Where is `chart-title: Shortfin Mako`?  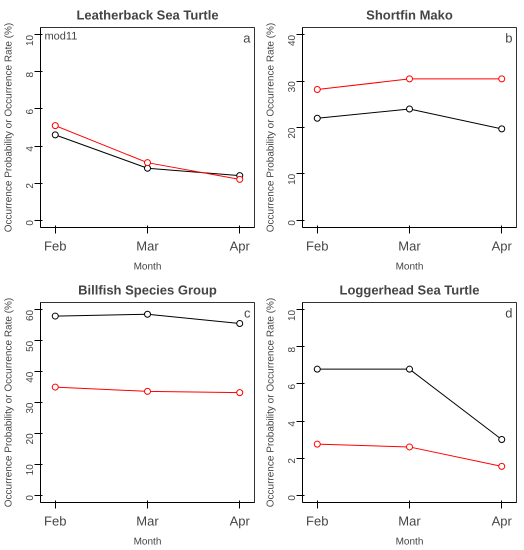
chart-title: Shortfin Mako is located at coordinates (409, 15).